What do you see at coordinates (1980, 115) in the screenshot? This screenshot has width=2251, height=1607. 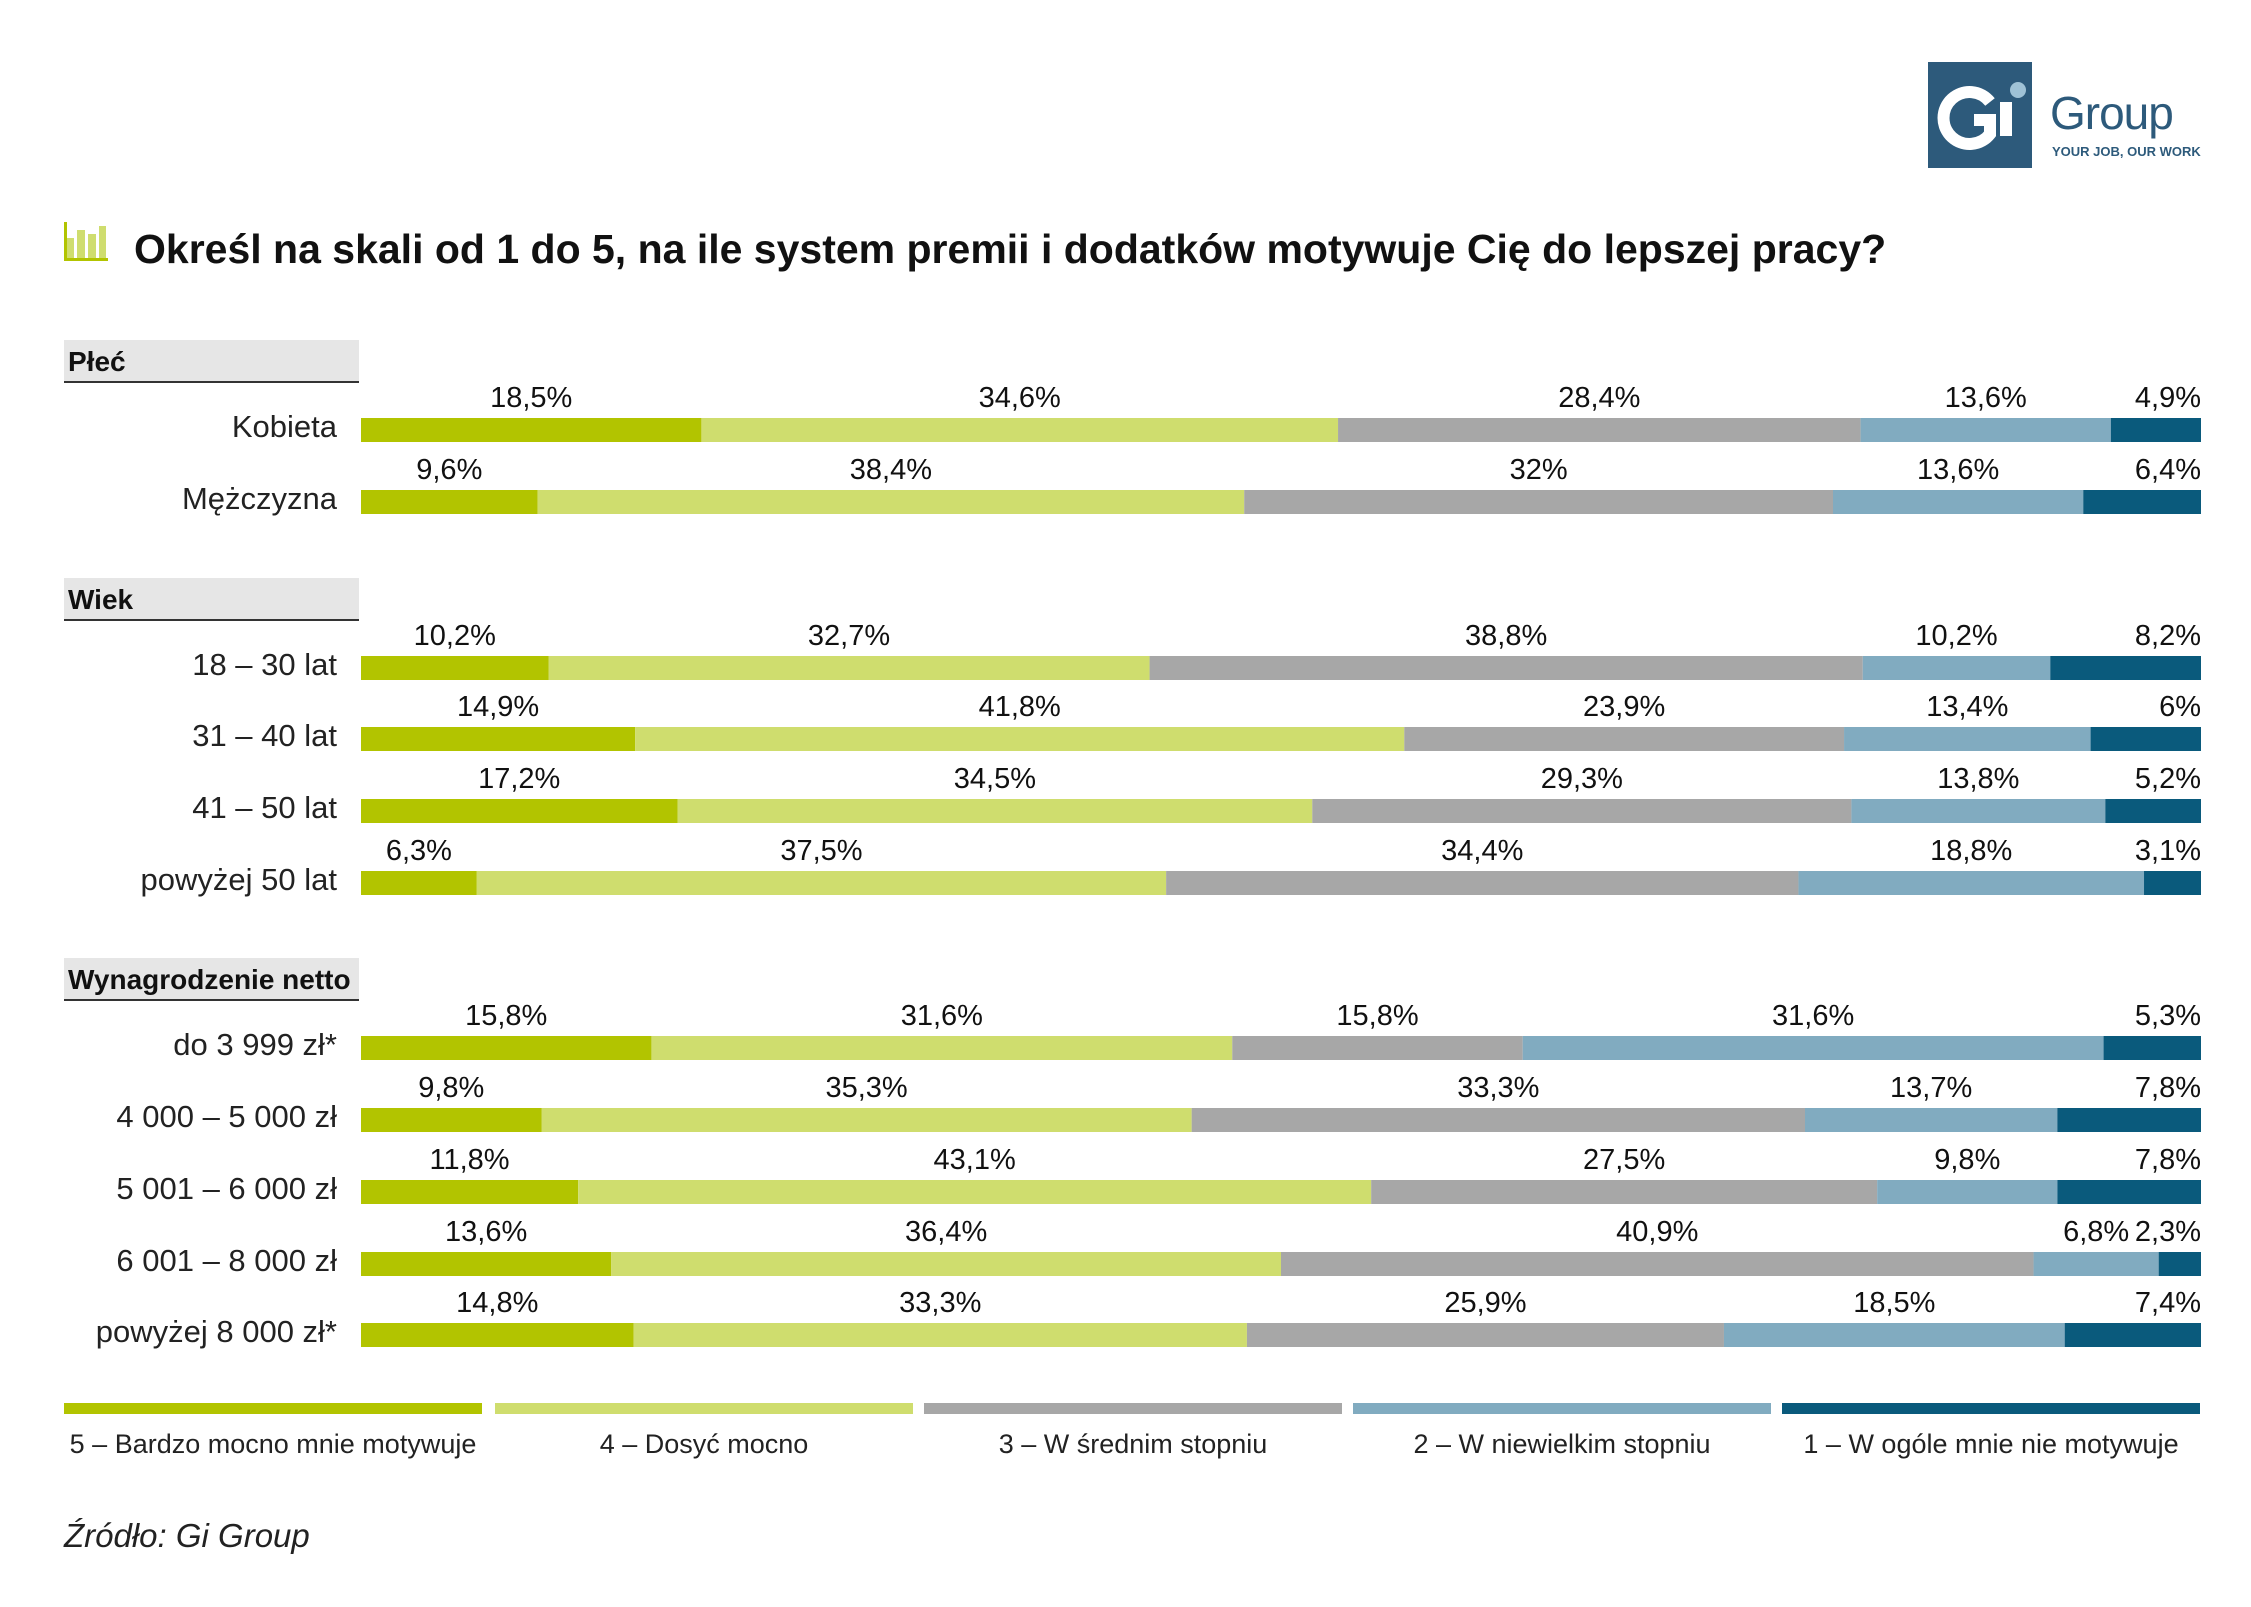 I see `gi-logo-mark` at bounding box center [1980, 115].